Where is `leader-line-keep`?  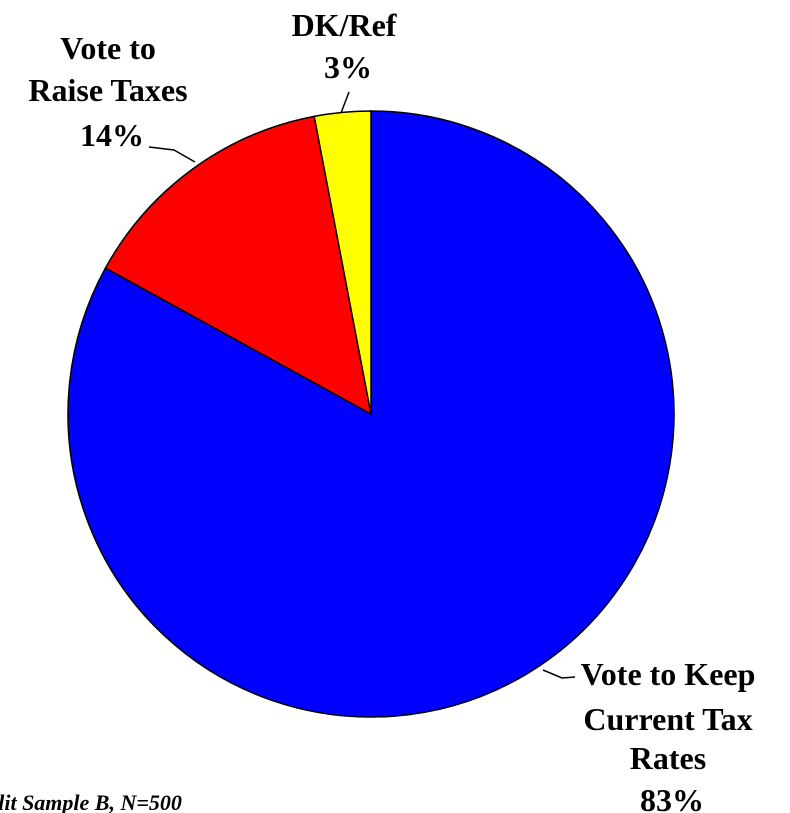
leader-line-keep is located at coordinates (559, 674).